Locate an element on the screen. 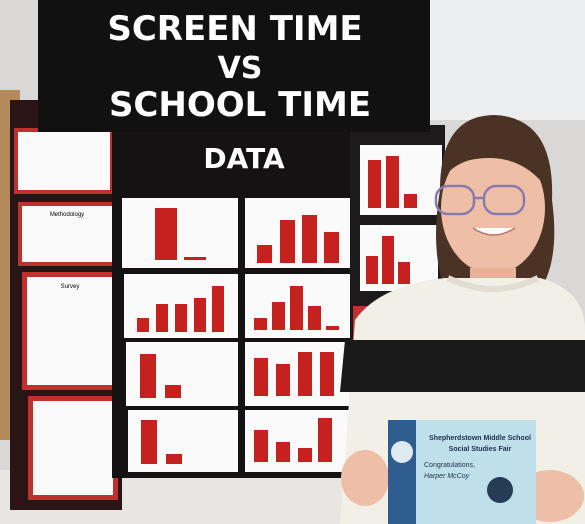 This screenshot has height=524, width=585. title-line: SCREEN TIME is located at coordinates (234, 29).